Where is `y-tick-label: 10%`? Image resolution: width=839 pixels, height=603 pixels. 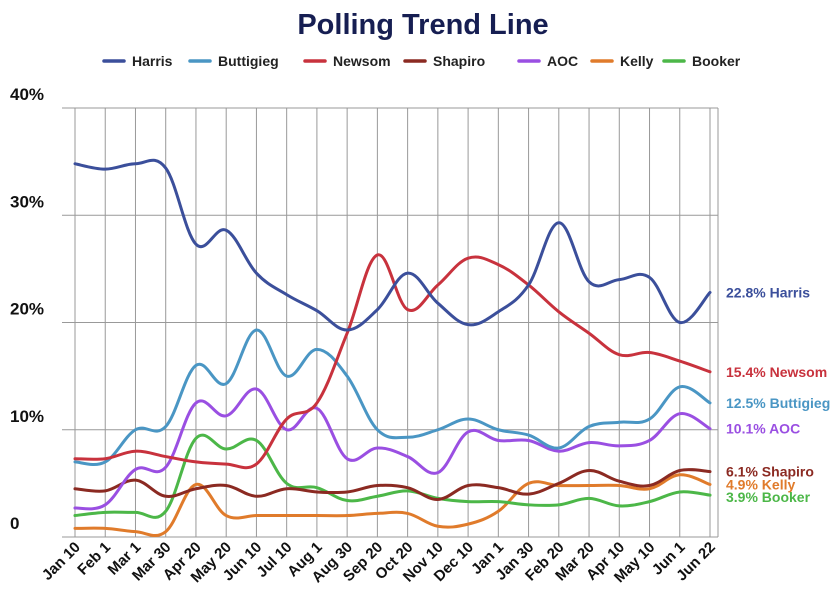 y-tick-label: 10% is located at coordinates (27, 416).